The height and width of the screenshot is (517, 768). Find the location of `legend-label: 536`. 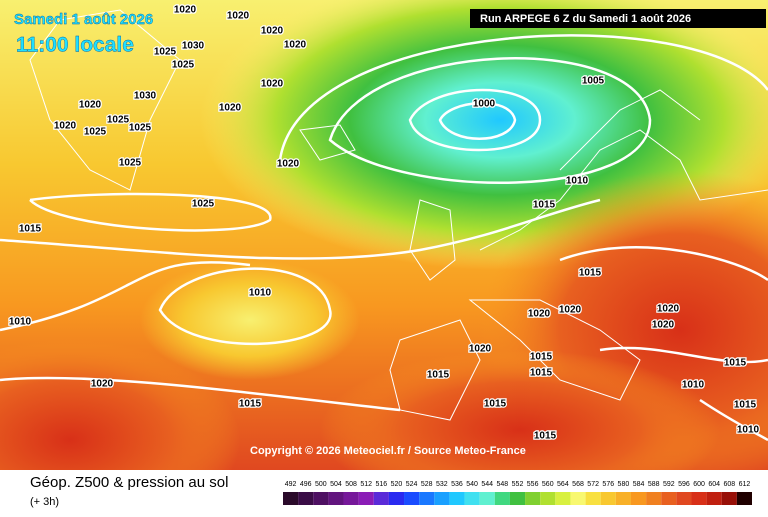

legend-label: 536 is located at coordinates (457, 484).